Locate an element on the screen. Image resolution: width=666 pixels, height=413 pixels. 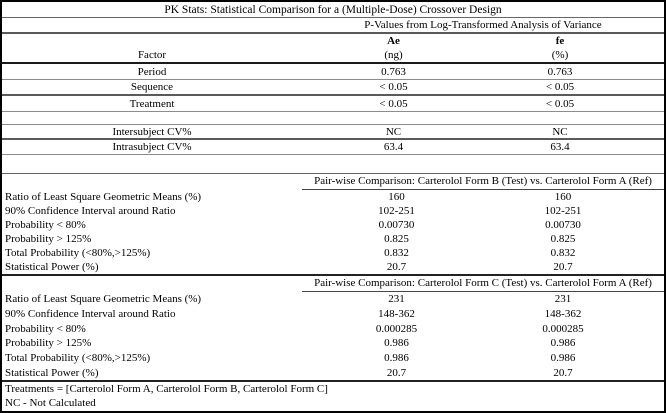
cell-fe: 0.825 is located at coordinates (563, 239).